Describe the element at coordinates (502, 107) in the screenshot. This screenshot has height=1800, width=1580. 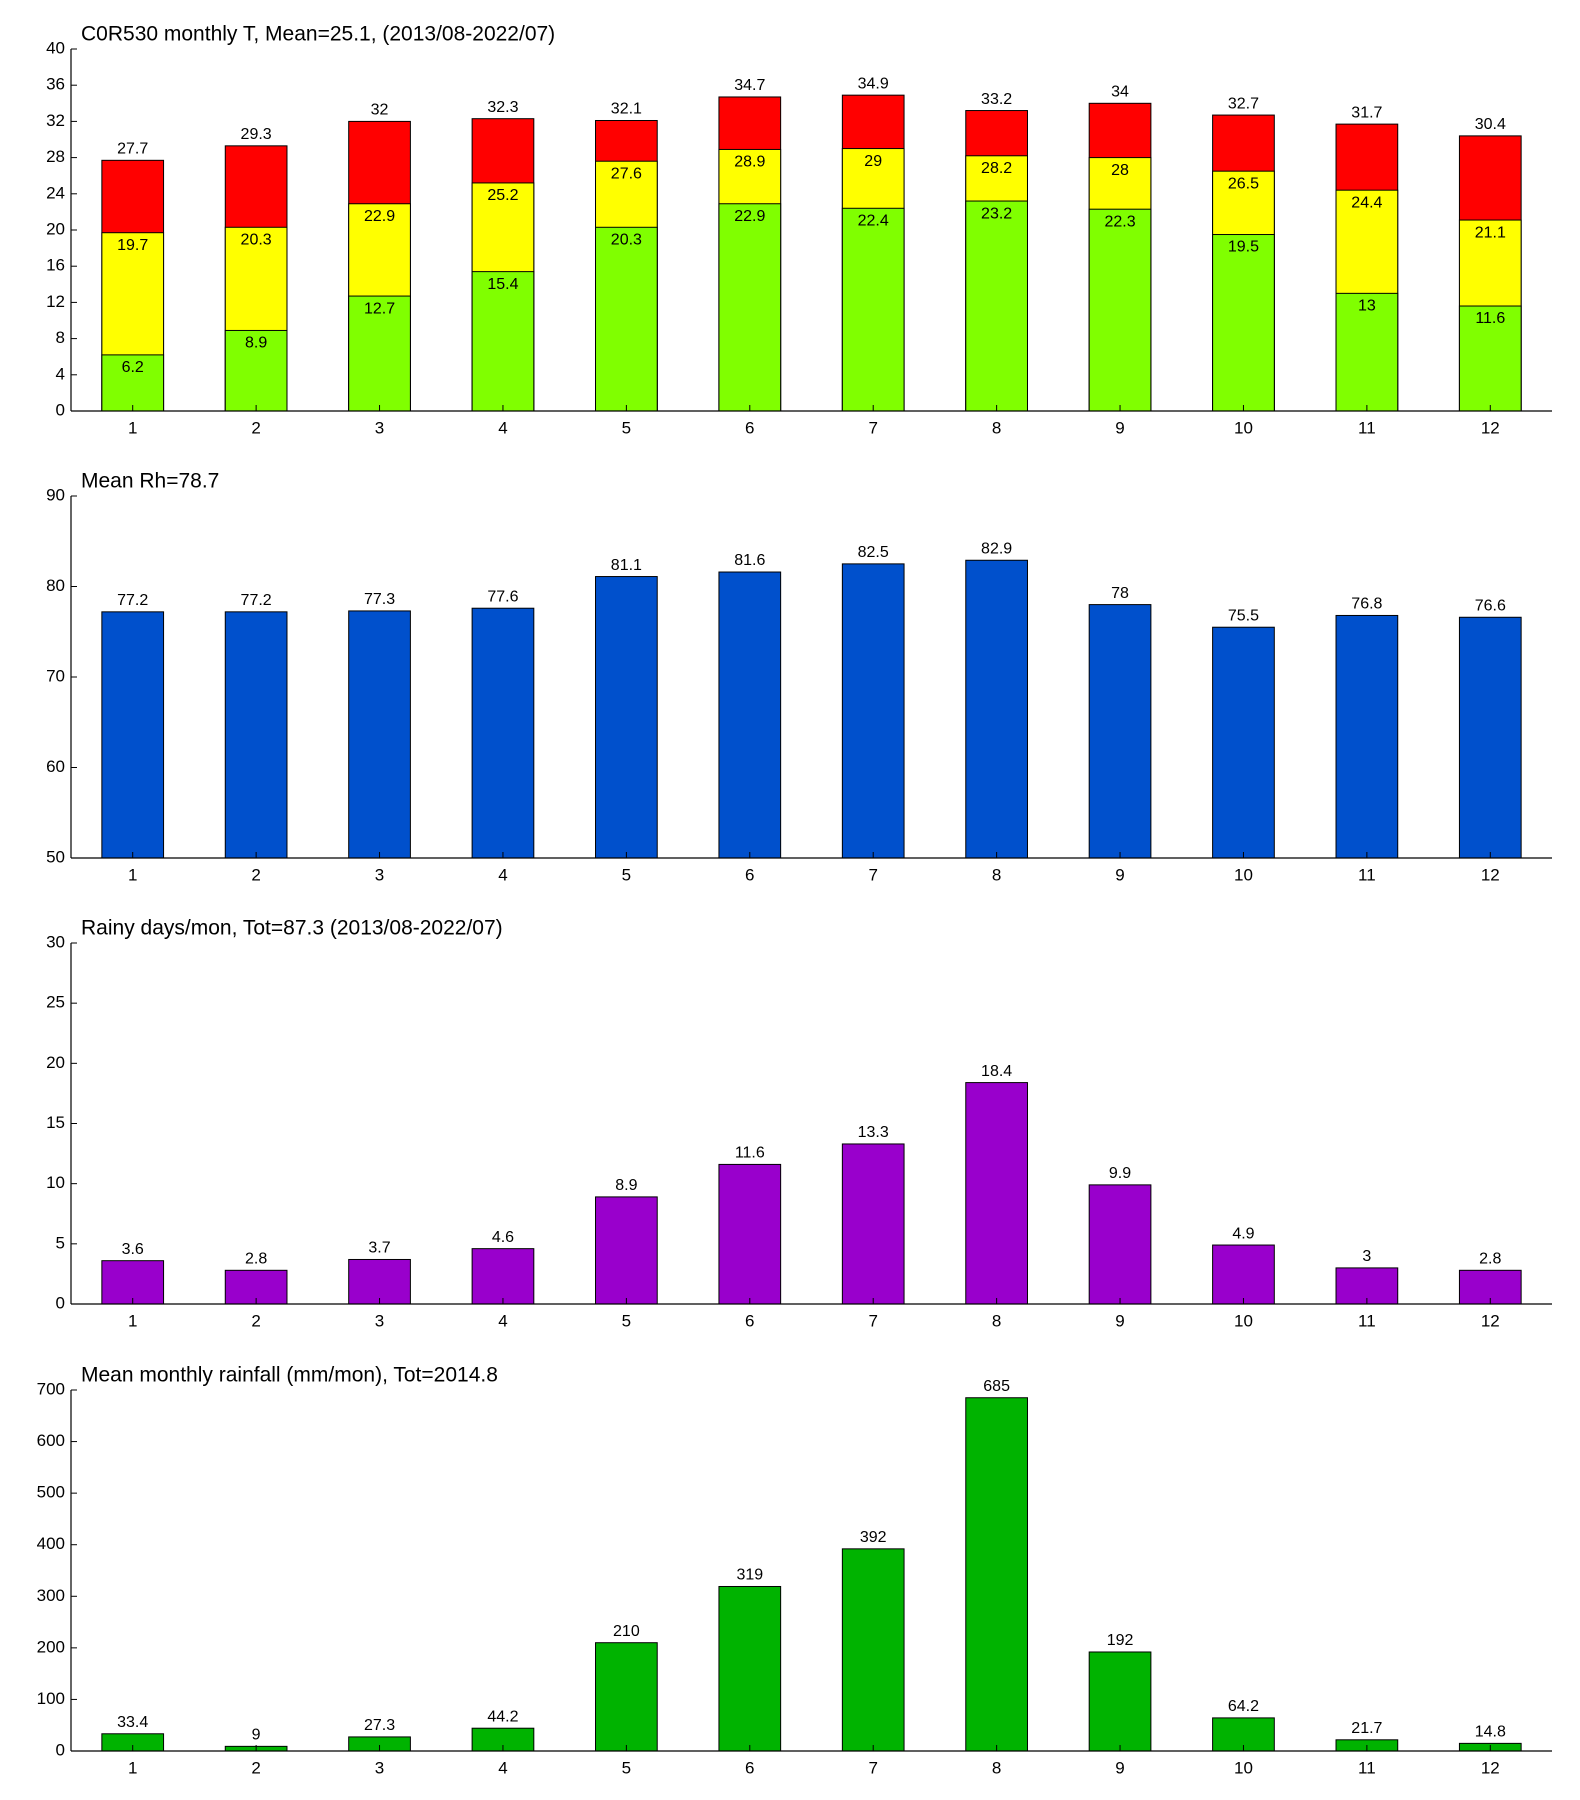
I see `value-label: 32.3` at that location.